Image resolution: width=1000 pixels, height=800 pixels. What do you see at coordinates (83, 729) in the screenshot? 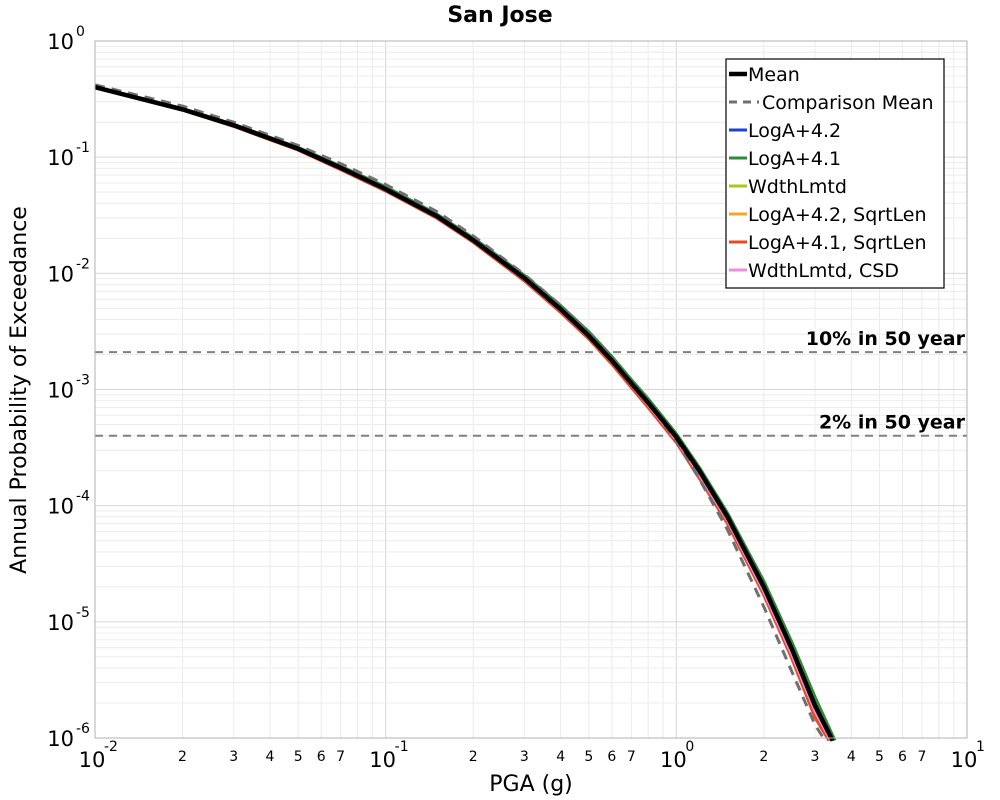
I see `y-tick-exponent: -6` at bounding box center [83, 729].